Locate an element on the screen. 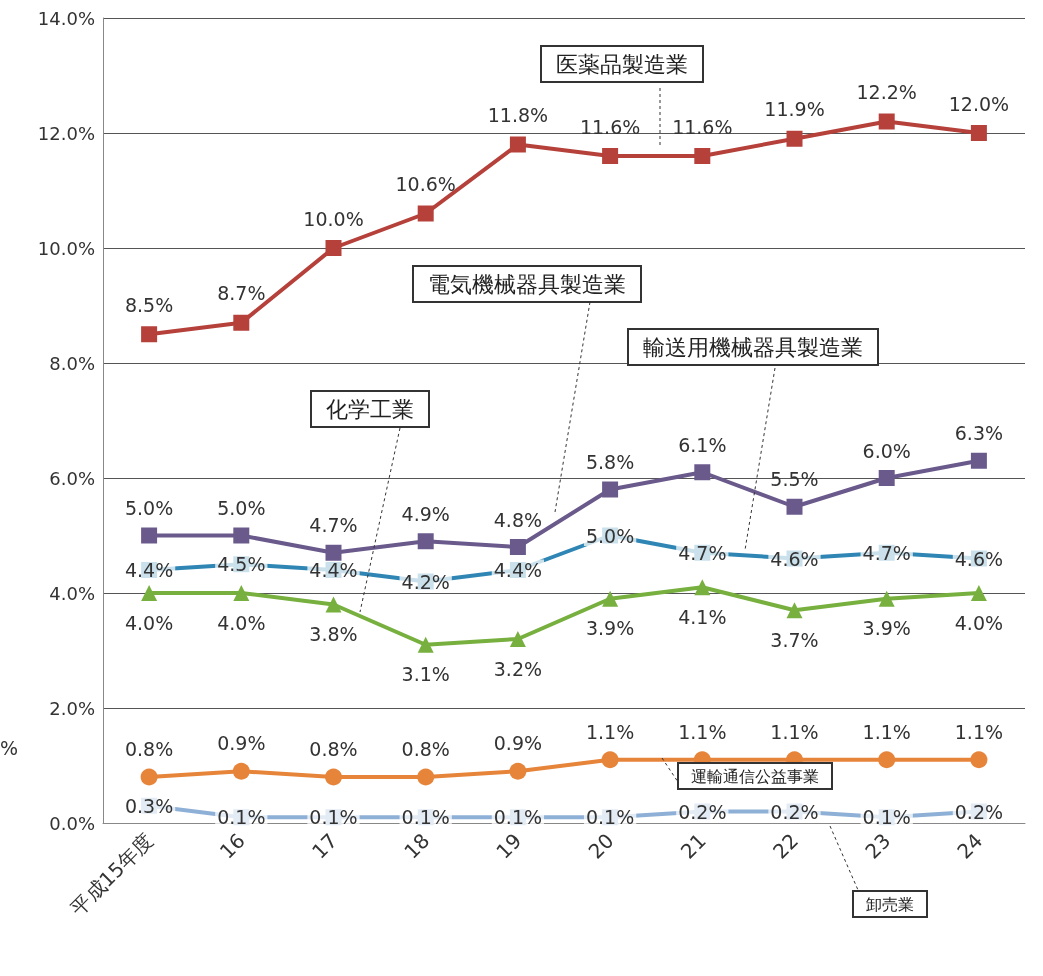 The image size is (1043, 976). data-label: 3.8% is located at coordinates (333, 634).